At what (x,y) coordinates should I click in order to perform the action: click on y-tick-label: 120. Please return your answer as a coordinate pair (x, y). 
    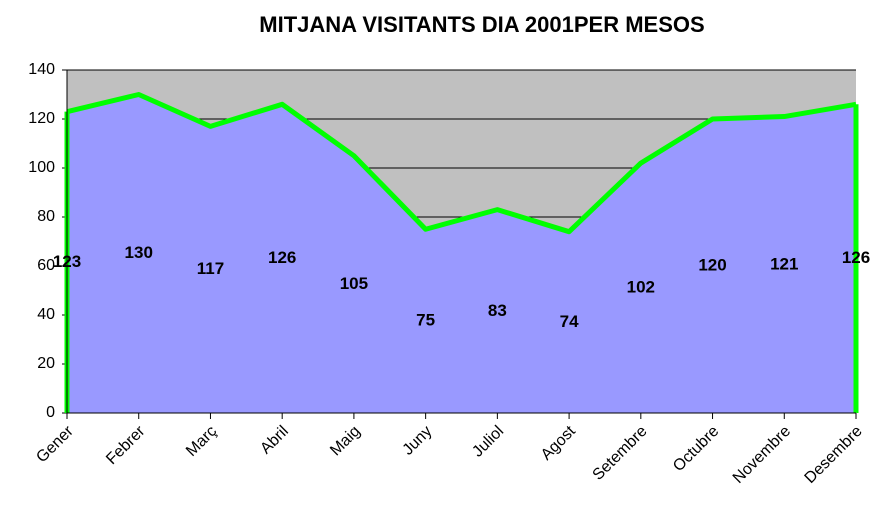
    Looking at the image, I should click on (41, 118).